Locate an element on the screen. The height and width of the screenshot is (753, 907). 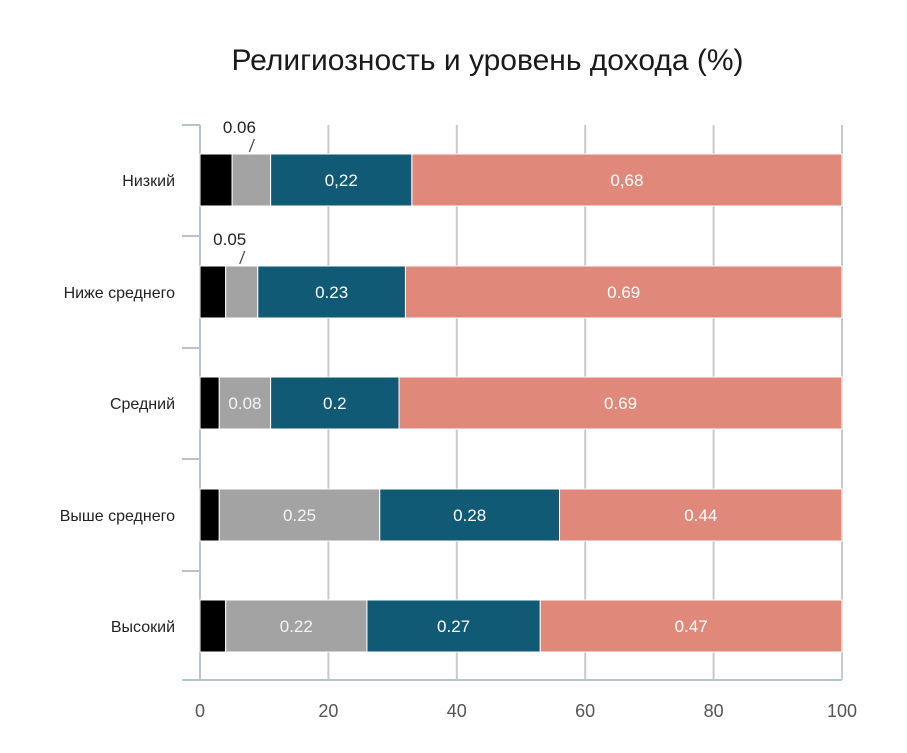
data-label: 0.06 is located at coordinates (239, 127).